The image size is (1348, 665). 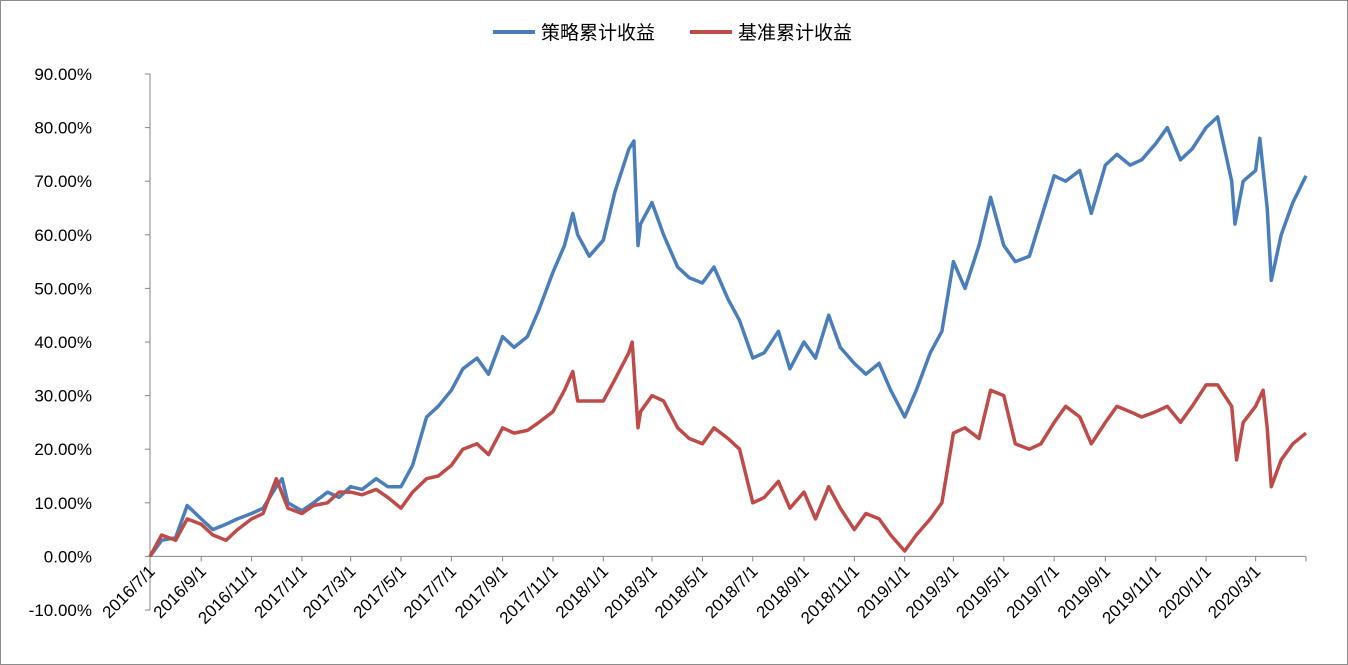 I want to click on y-tick-label: 50.00%, so click(x=63, y=288).